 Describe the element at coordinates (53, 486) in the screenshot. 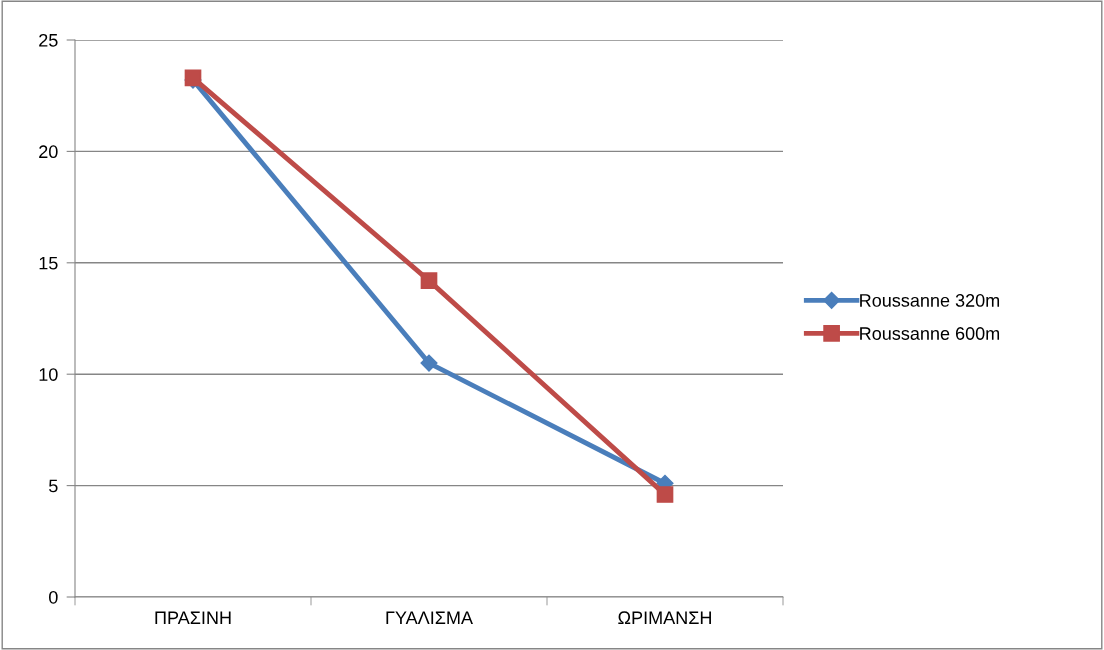

I see `y-tick-label: 5` at that location.